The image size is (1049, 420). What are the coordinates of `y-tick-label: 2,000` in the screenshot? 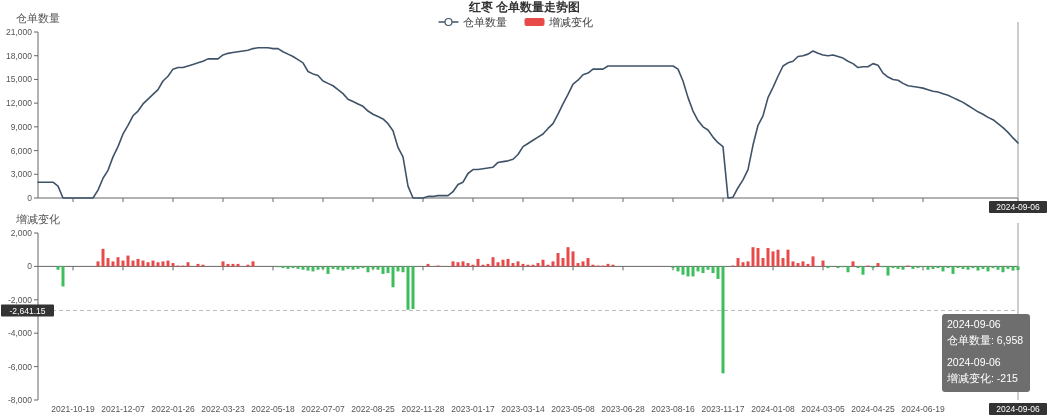 It's located at (21, 233).